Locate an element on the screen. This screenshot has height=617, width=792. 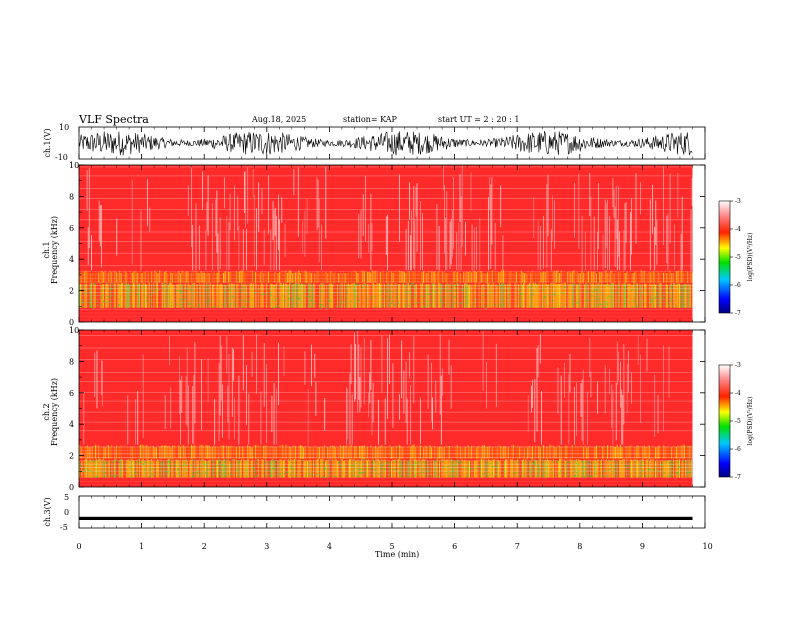
ch1-ytick-bottom: -10 is located at coordinates (61, 157).